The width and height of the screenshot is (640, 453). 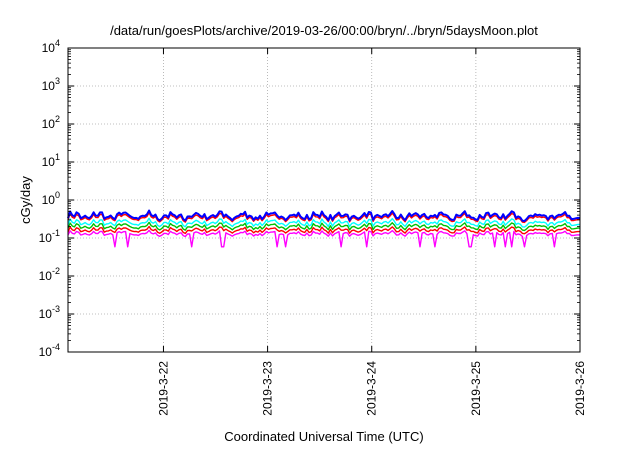 What do you see at coordinates (163, 388) in the screenshot?
I see `x-tick-label: 2019-3-22` at bounding box center [163, 388].